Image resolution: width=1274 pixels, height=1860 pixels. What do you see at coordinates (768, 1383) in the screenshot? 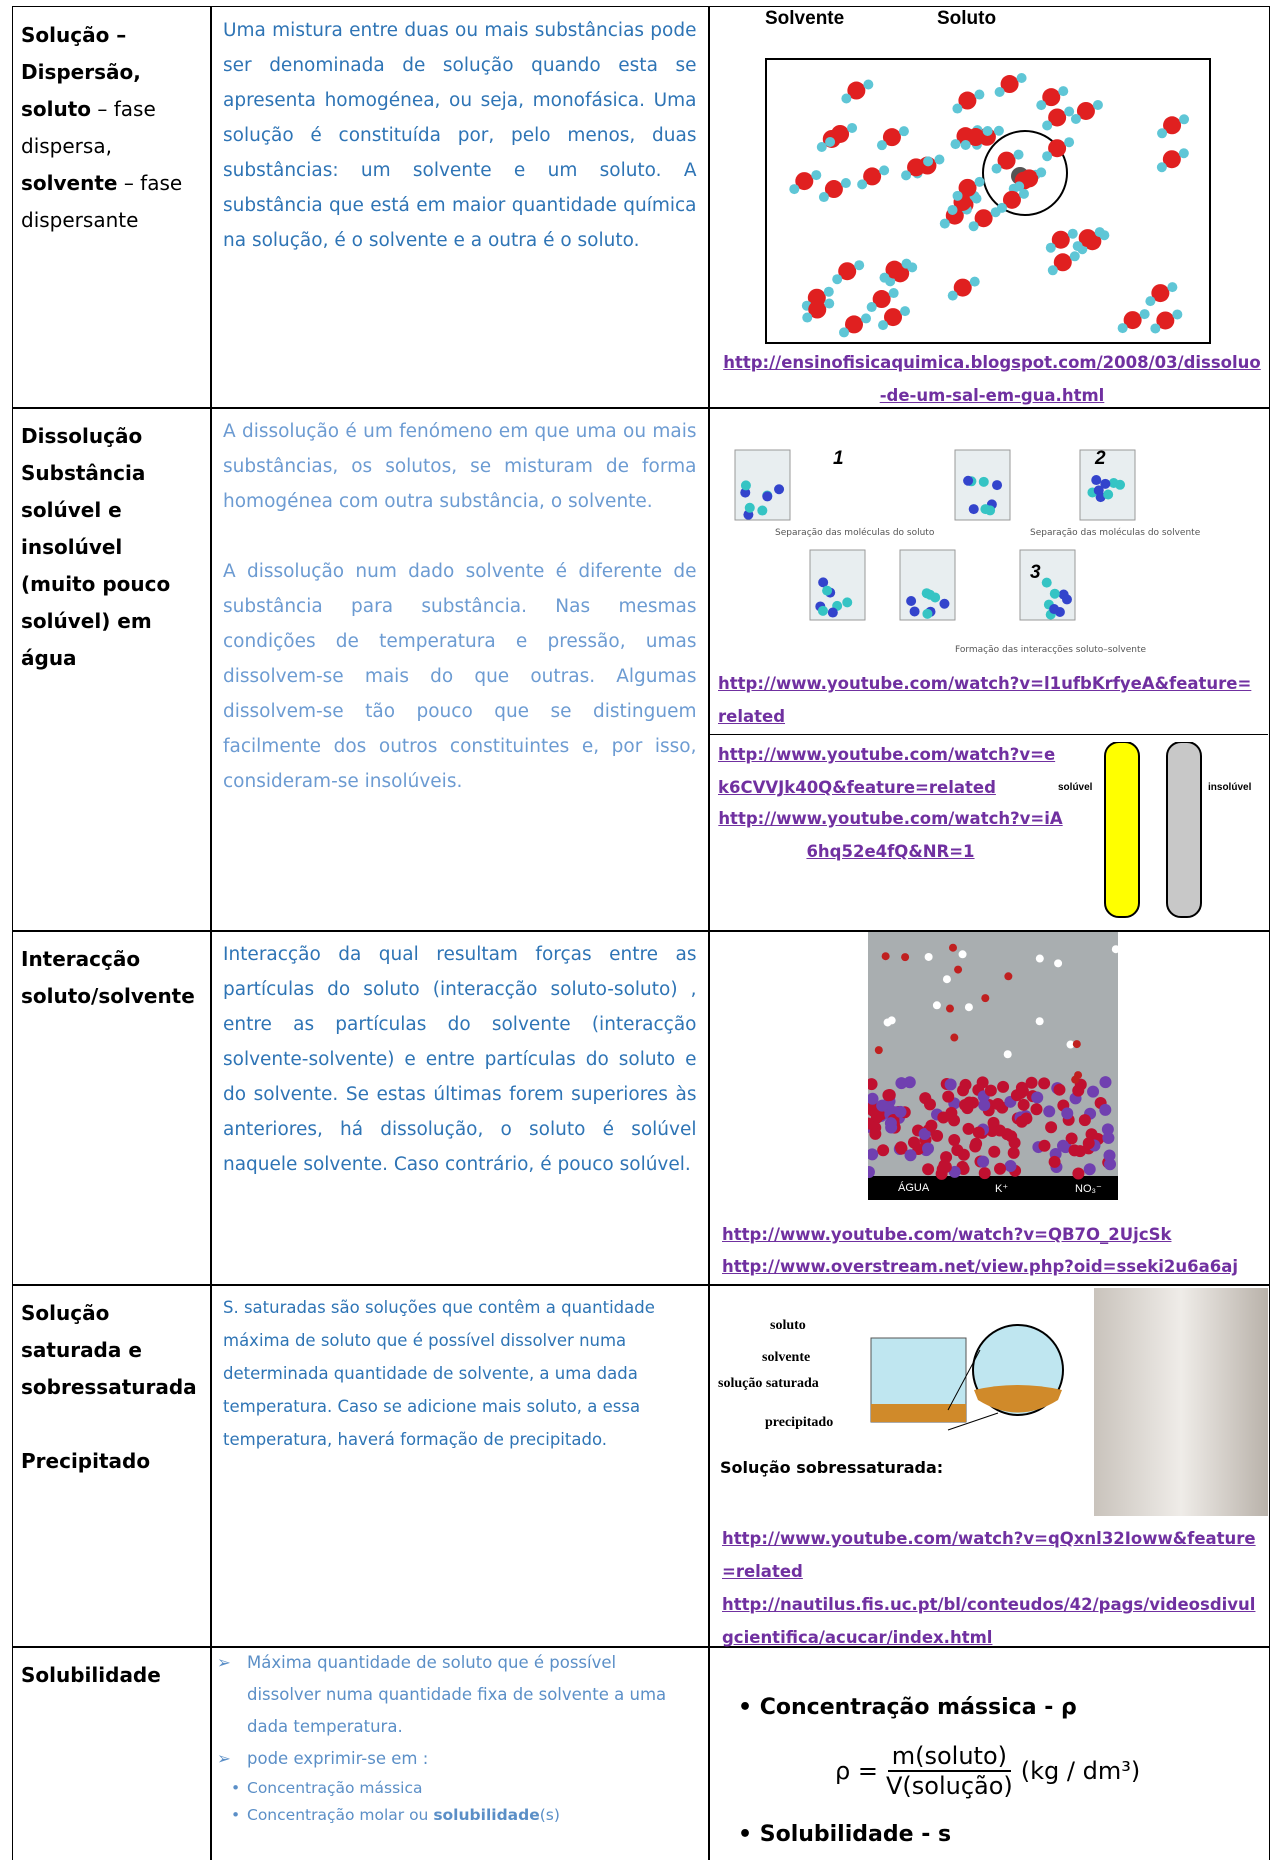
I see `figure-label: solução saturada` at bounding box center [768, 1383].